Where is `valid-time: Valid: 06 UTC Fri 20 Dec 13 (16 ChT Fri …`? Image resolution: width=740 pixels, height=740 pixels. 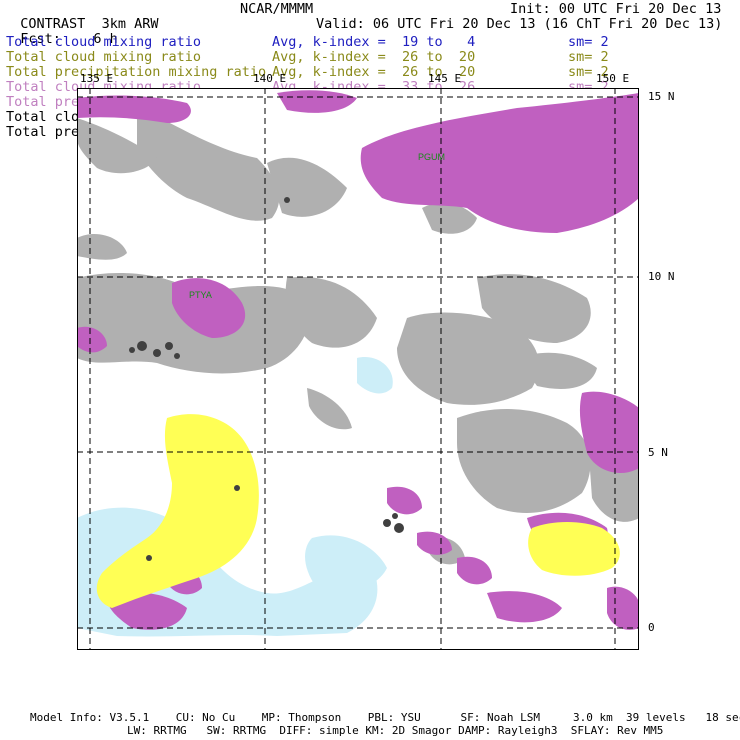 valid-time: Valid: 06 UTC Fri 20 Dec 13 (16 ChT Fri … is located at coordinates (519, 24).